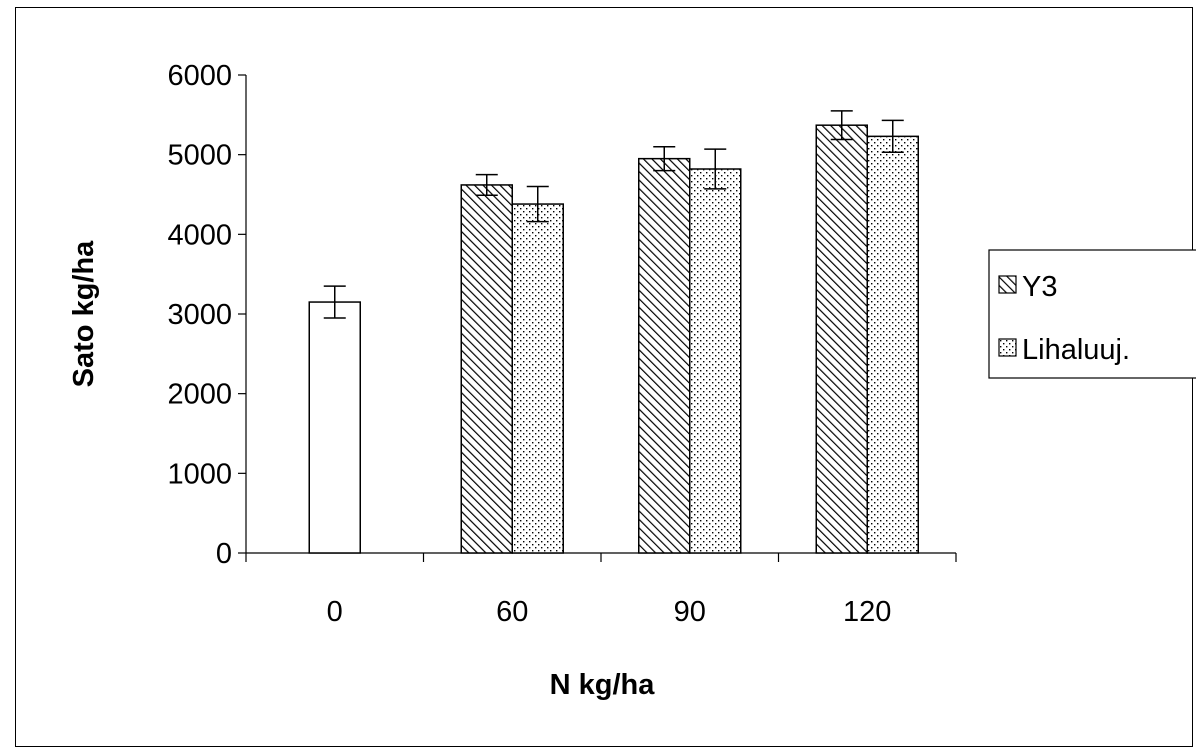 This screenshot has width=1196, height=749. Describe the element at coordinates (199, 156) in the screenshot. I see `y-tick-label: 5000` at that location.